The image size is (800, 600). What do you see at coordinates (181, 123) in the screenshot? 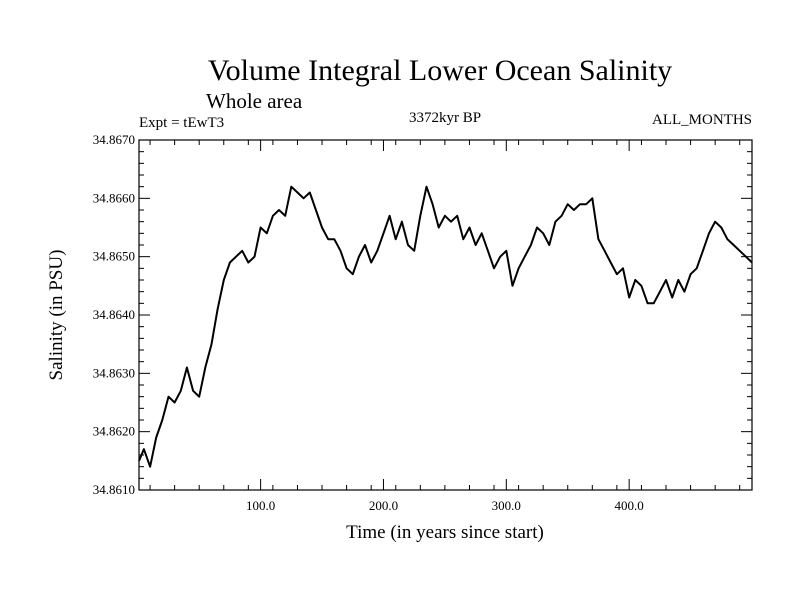
I see `experiment-label: Expt = tEwT3` at bounding box center [181, 123].